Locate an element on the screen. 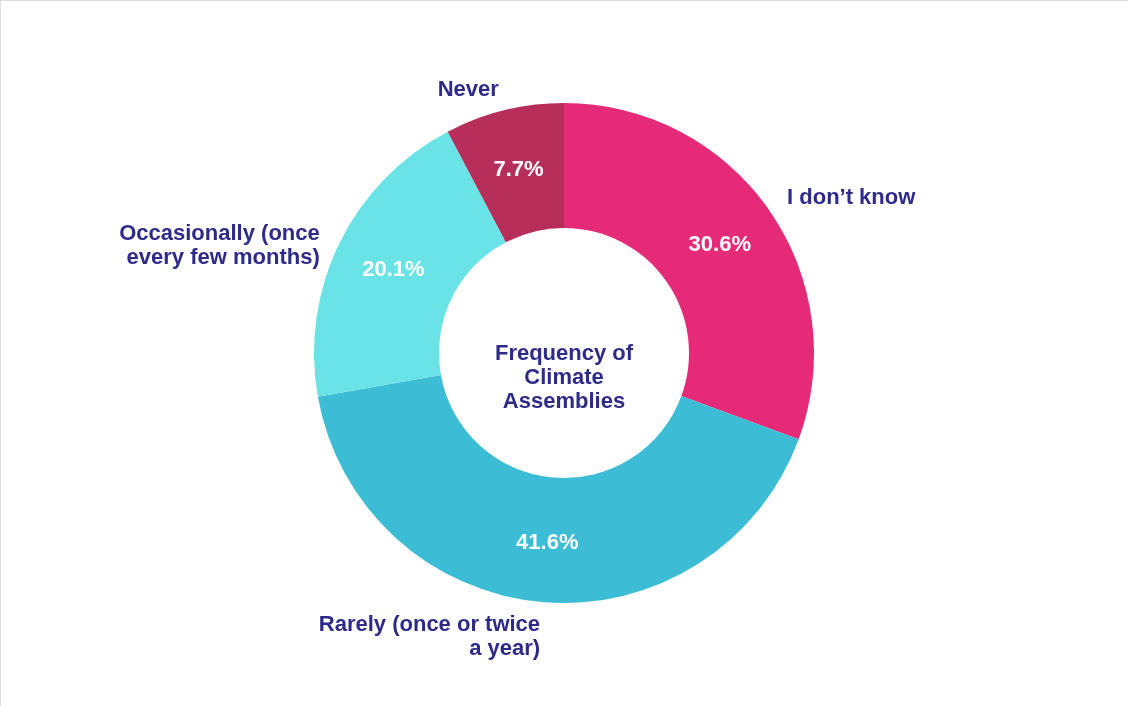 The width and height of the screenshot is (1128, 706). data-label: 30.6% is located at coordinates (719, 244).